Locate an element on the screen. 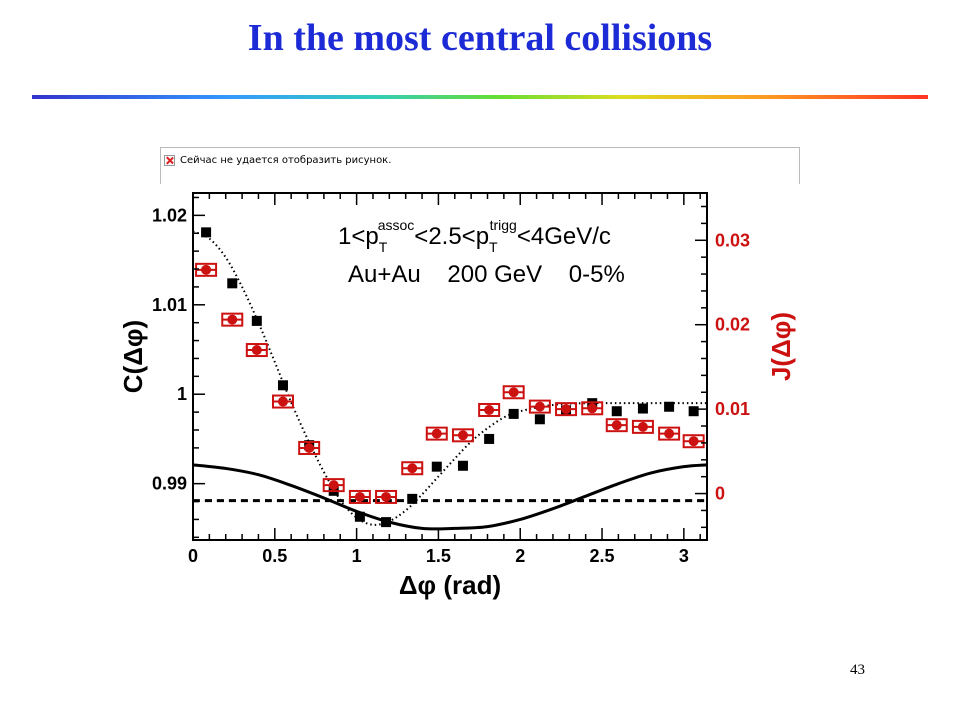  ann-sup-assoc: assoc is located at coordinates (396, 225).